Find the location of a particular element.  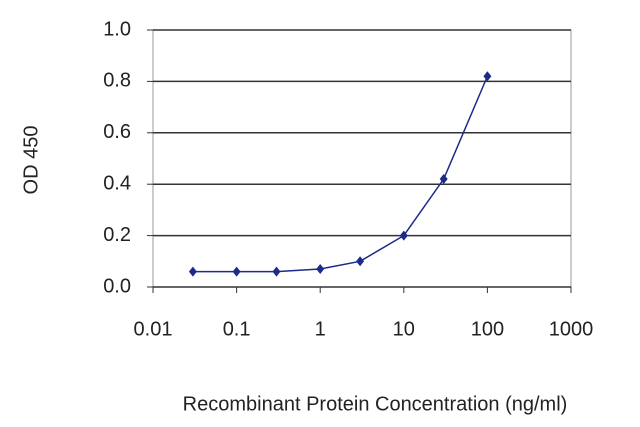

x-tick-label: 100 is located at coordinates (487, 329).